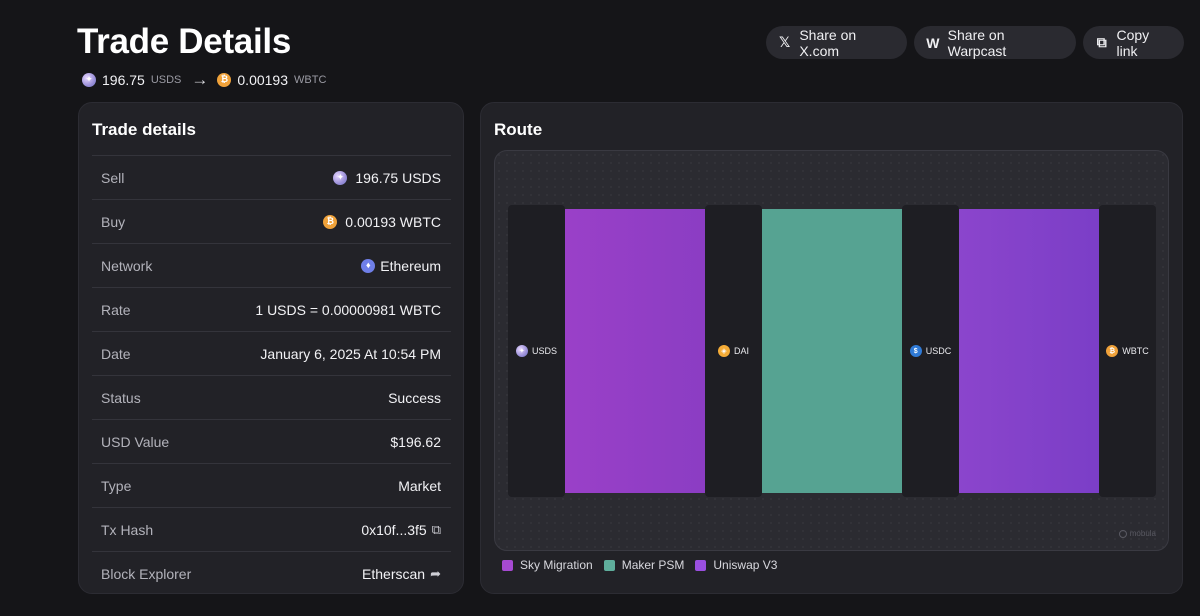 The width and height of the screenshot is (1200, 616). What do you see at coordinates (200, 79) in the screenshot?
I see `arrow-right-icon: →` at bounding box center [200, 79].